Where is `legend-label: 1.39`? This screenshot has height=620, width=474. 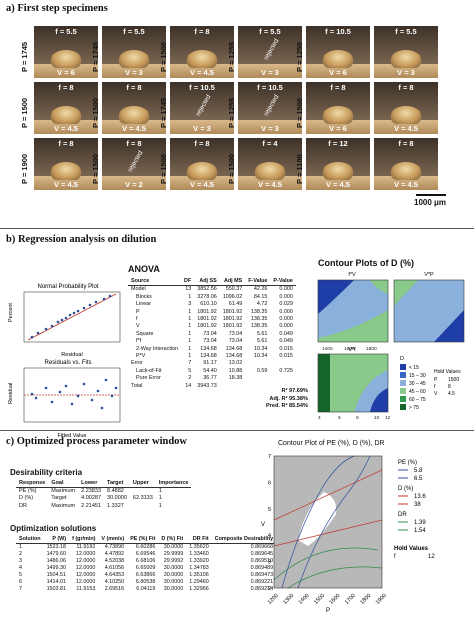 legend-label: 1.39 is located at coordinates (420, 523).